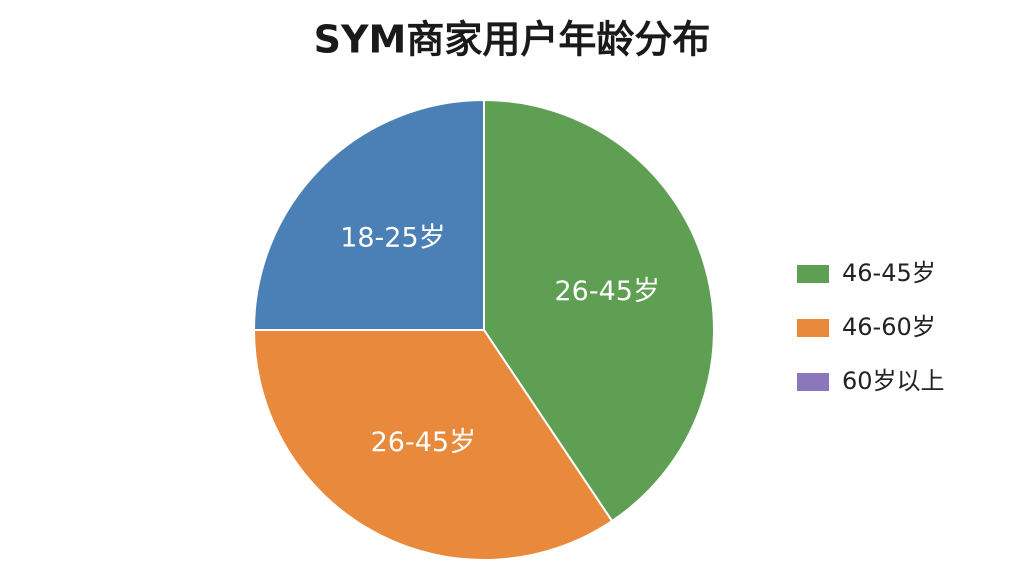 This screenshot has width=1024, height=576. What do you see at coordinates (893, 381) in the screenshot?
I see `legend-label: 60岁以上` at bounding box center [893, 381].